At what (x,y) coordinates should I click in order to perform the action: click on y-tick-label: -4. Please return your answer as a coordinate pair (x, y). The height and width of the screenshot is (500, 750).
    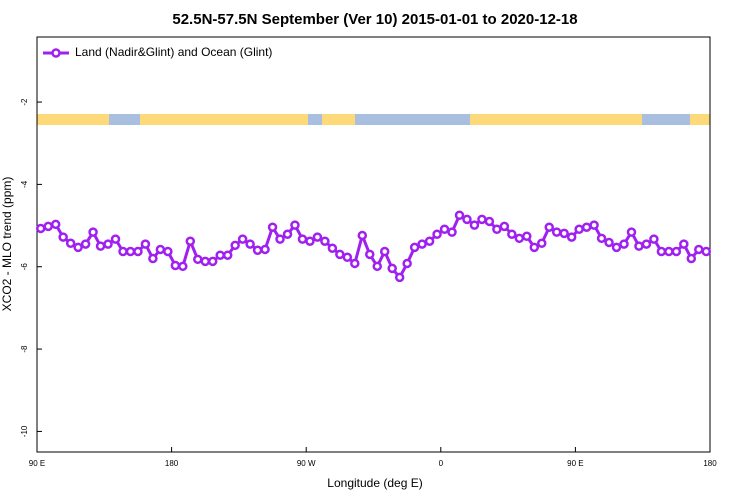
    Looking at the image, I should click on (24, 184).